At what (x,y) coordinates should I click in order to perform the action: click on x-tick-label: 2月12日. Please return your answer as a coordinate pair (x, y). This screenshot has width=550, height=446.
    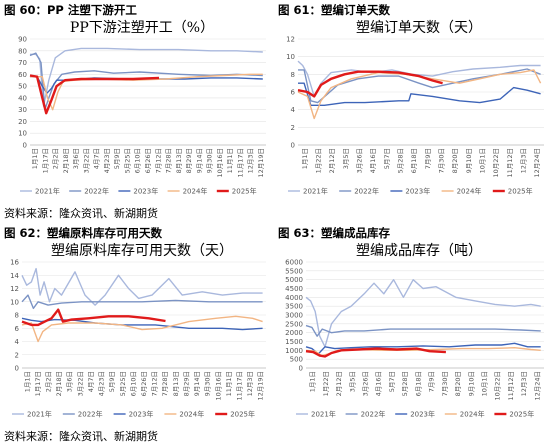
    Looking at the image, I should click on (332, 160).